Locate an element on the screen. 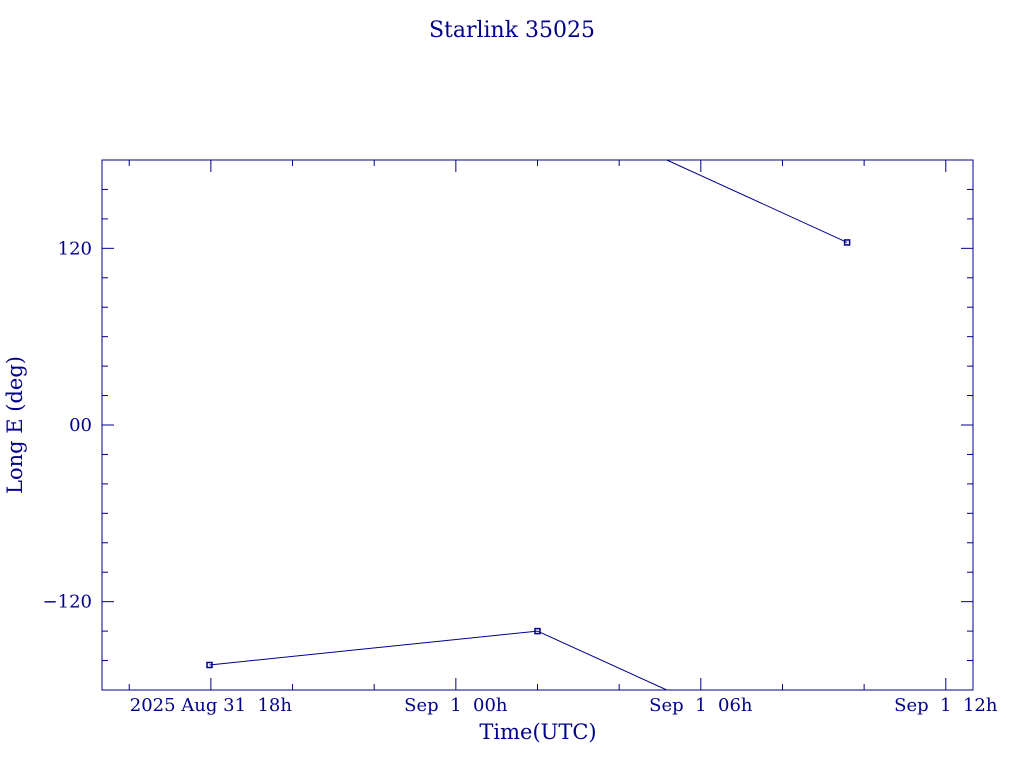 This screenshot has width=1024, height=768. y-axis-label: Long E (deg) is located at coordinates (15, 425).